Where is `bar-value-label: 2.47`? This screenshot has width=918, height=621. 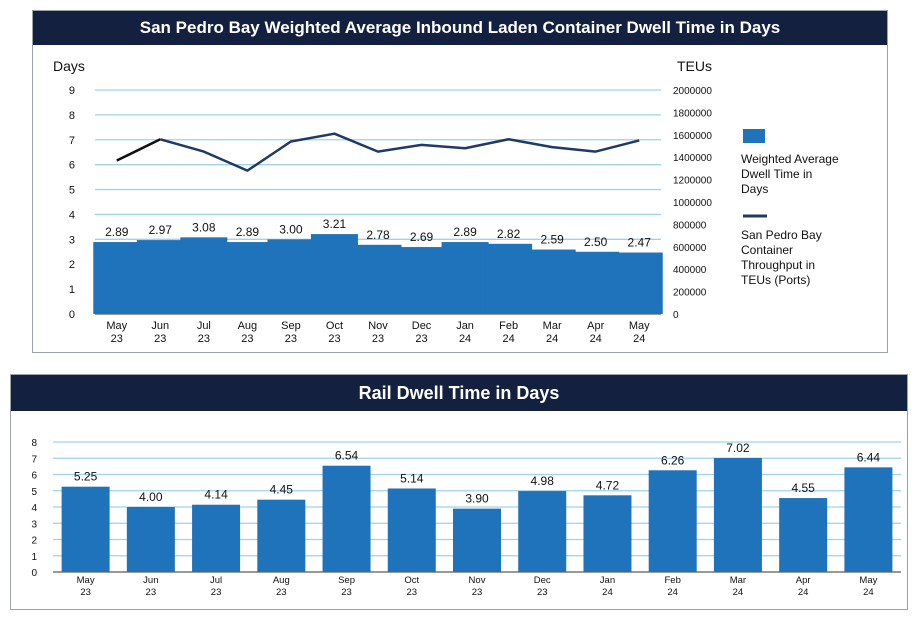
bar-value-label: 2.47 is located at coordinates (640, 243).